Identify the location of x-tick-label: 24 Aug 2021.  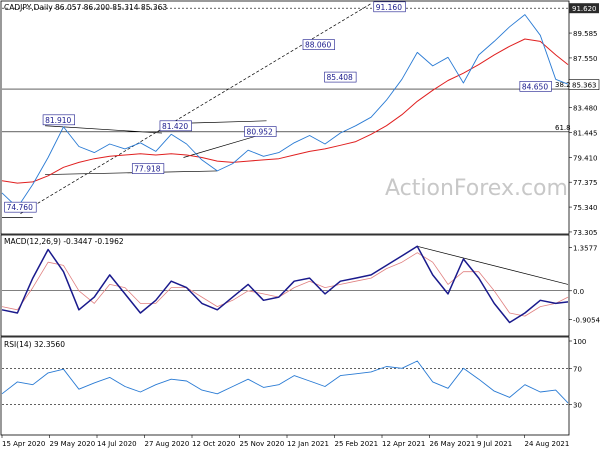
(547, 444).